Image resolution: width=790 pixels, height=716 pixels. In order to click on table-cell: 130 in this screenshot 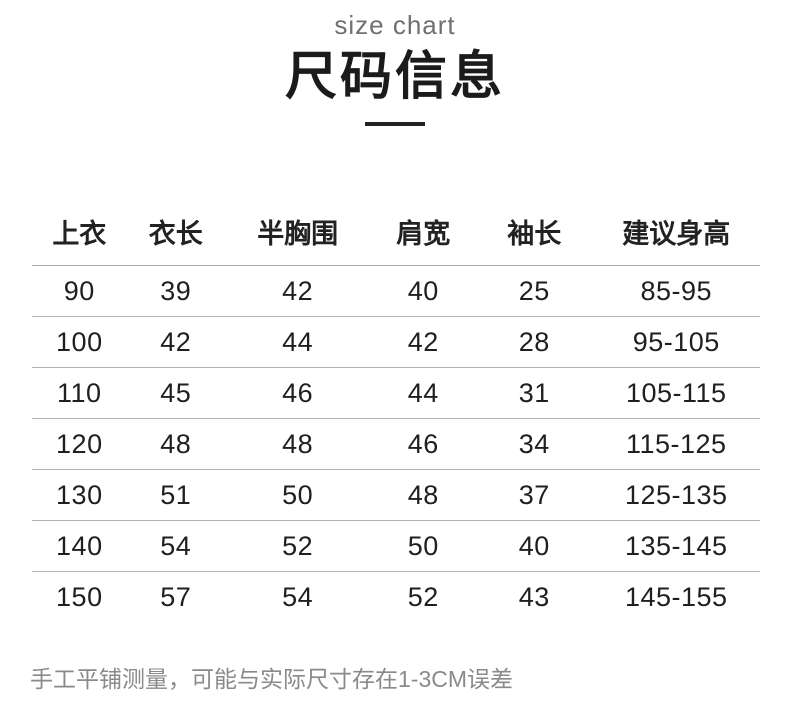, I will do `click(79, 495)`.